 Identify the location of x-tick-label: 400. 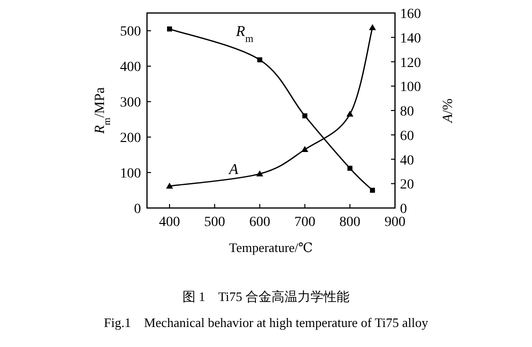
(169, 222).